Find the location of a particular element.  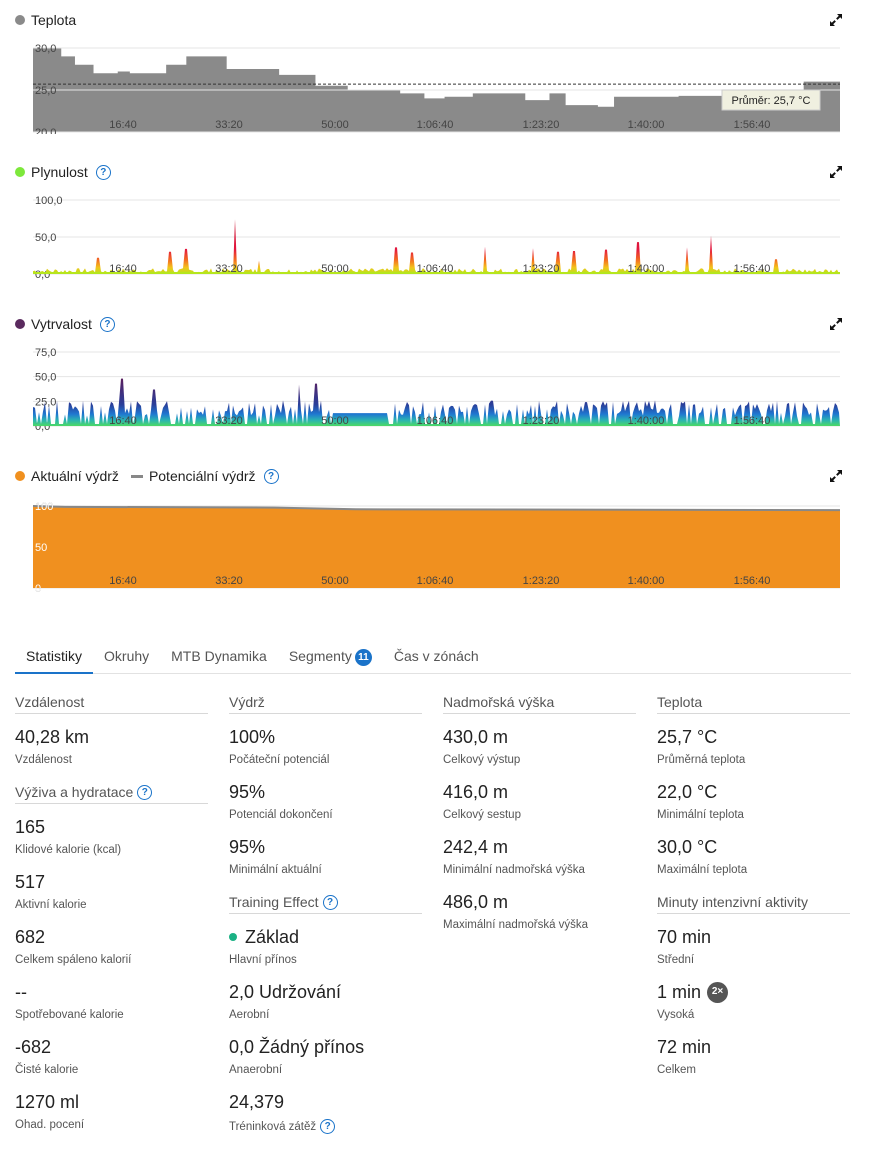

stat-value: -- is located at coordinates (21, 992).